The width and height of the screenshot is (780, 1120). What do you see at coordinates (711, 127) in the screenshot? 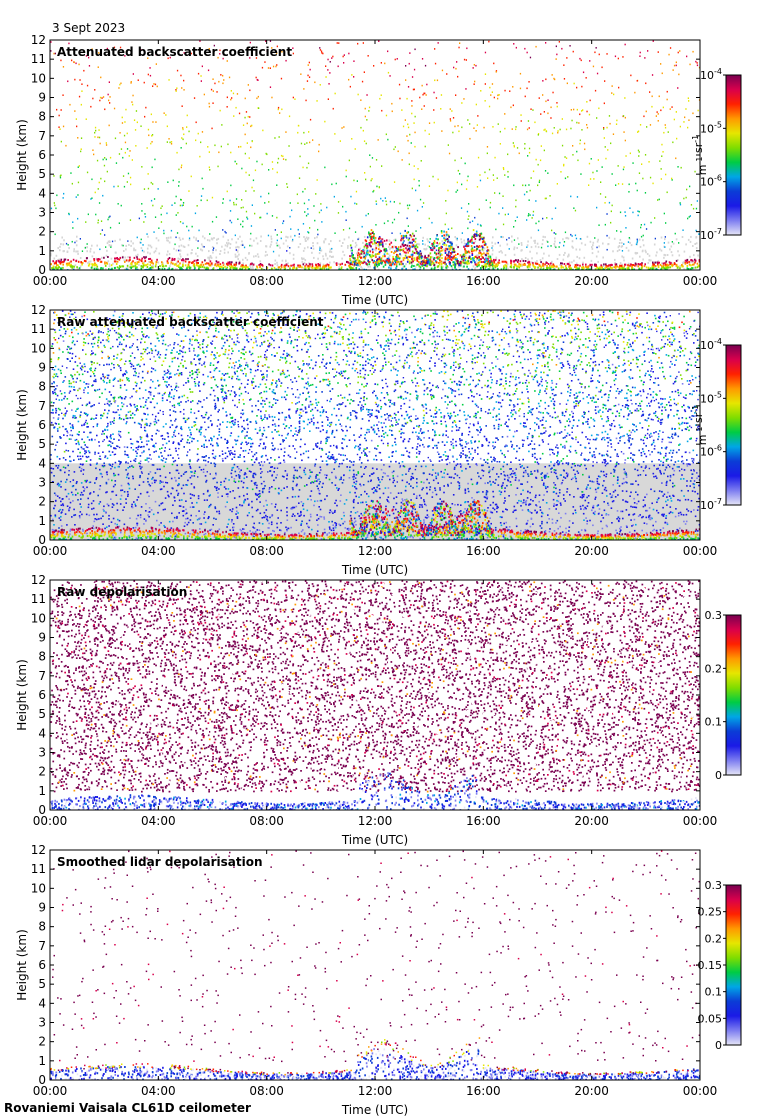
I see `colorbar-tick-label: 10⁻⁵` at bounding box center [711, 127].